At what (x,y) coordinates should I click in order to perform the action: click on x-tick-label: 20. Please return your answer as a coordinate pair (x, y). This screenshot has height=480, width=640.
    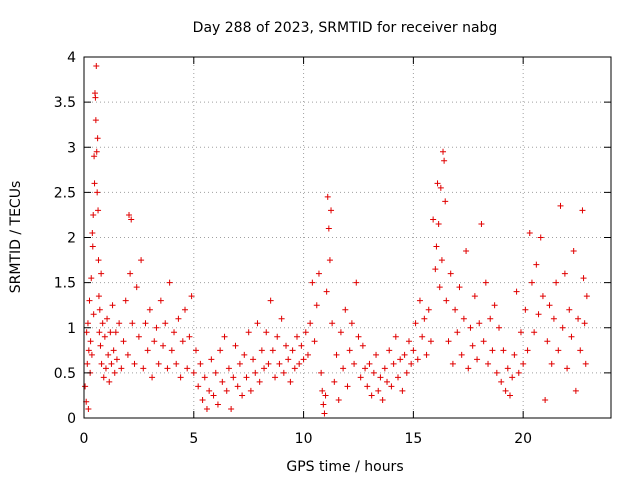
    Looking at the image, I should click on (523, 439).